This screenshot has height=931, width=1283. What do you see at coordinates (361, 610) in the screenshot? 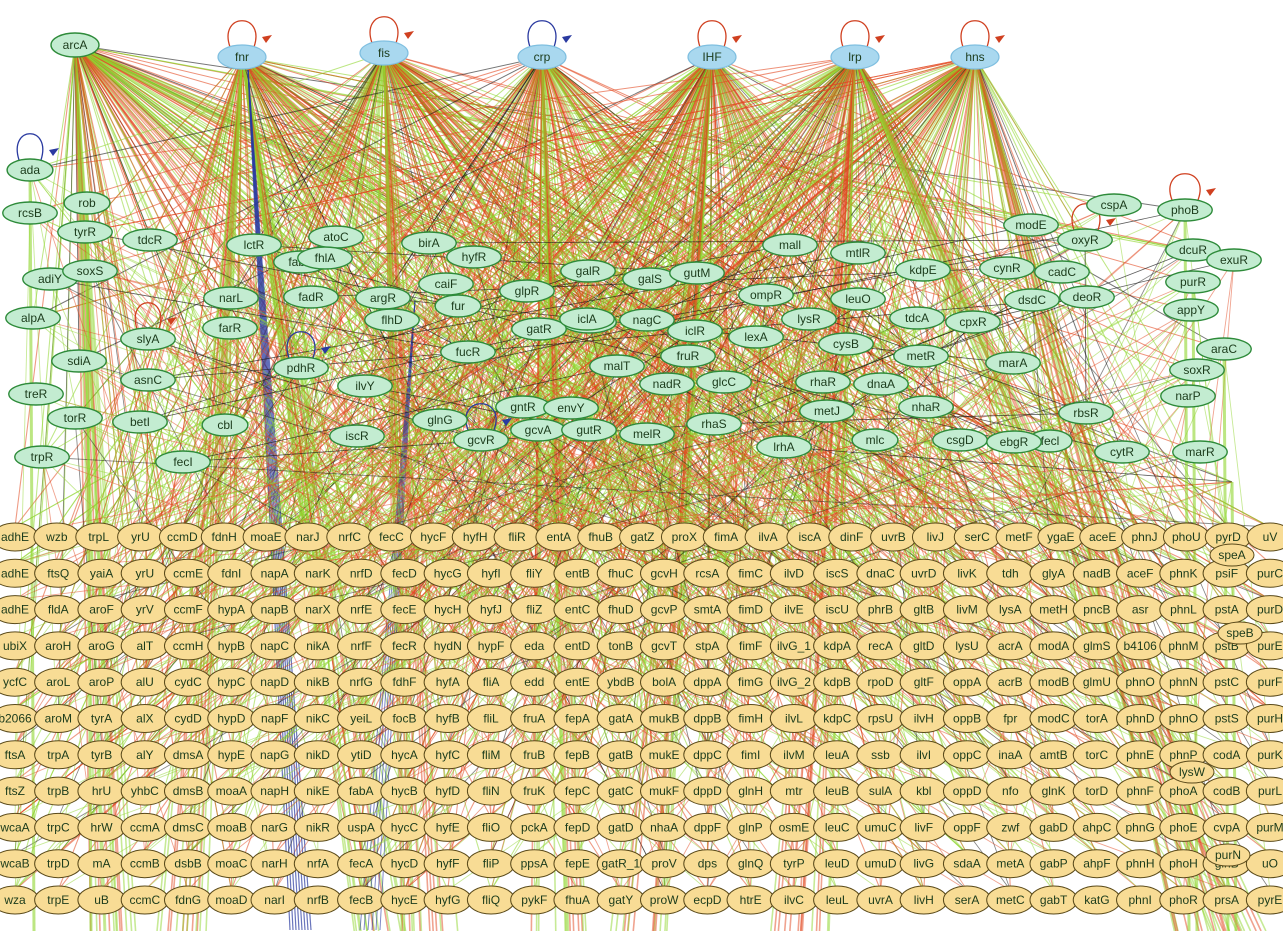
I see `target-gene: nrfE` at bounding box center [361, 610].